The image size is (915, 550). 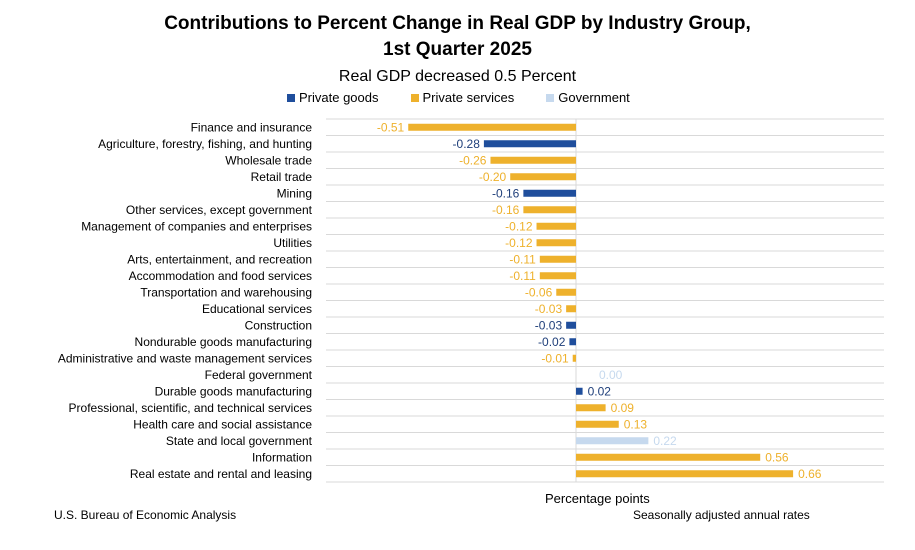 I want to click on category-label: Accommodation and food services, so click(x=220, y=276).